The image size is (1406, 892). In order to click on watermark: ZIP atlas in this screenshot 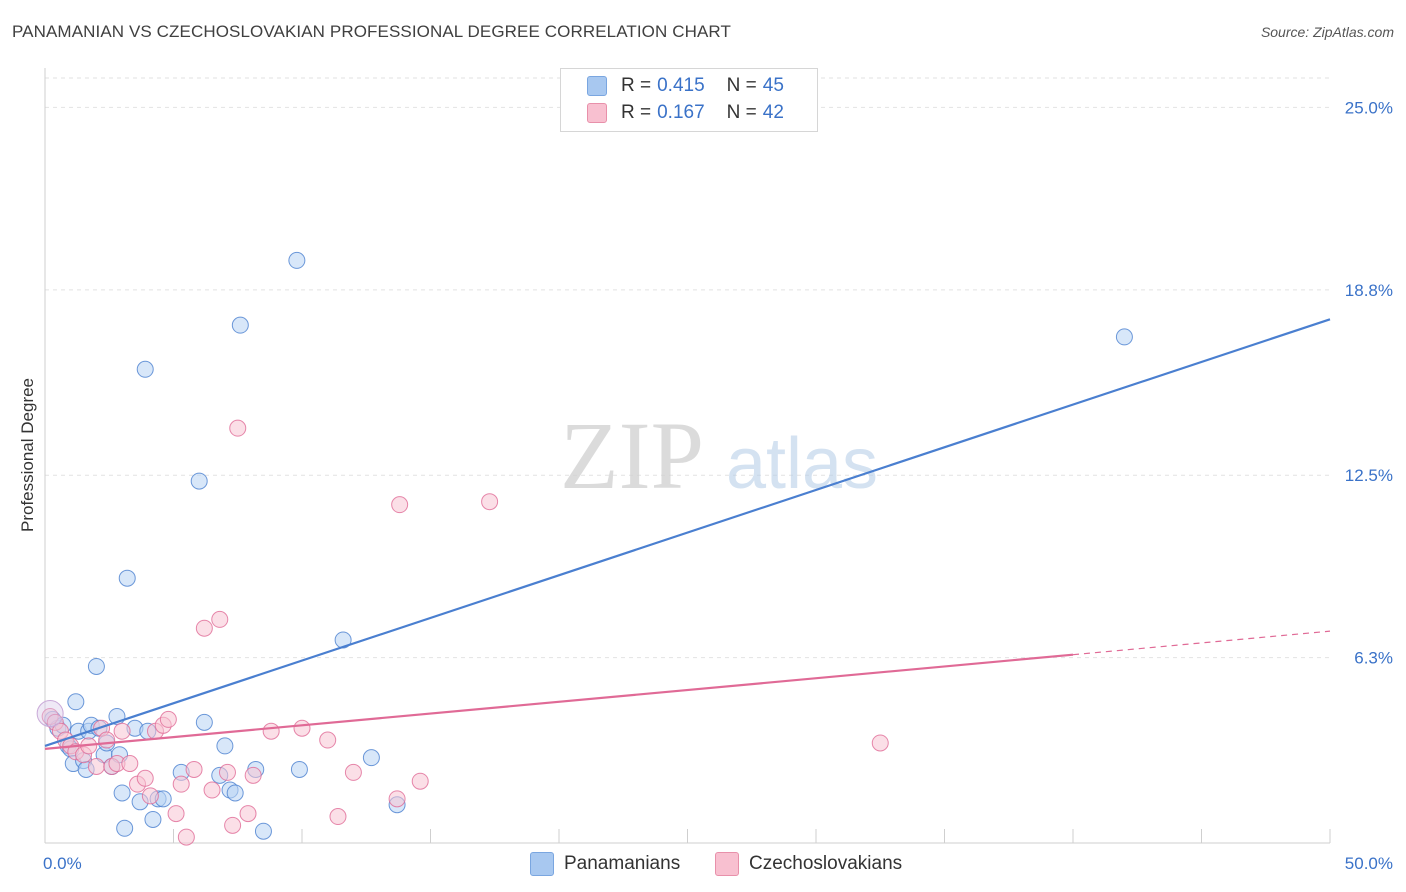, I will do `click(719, 455)`.